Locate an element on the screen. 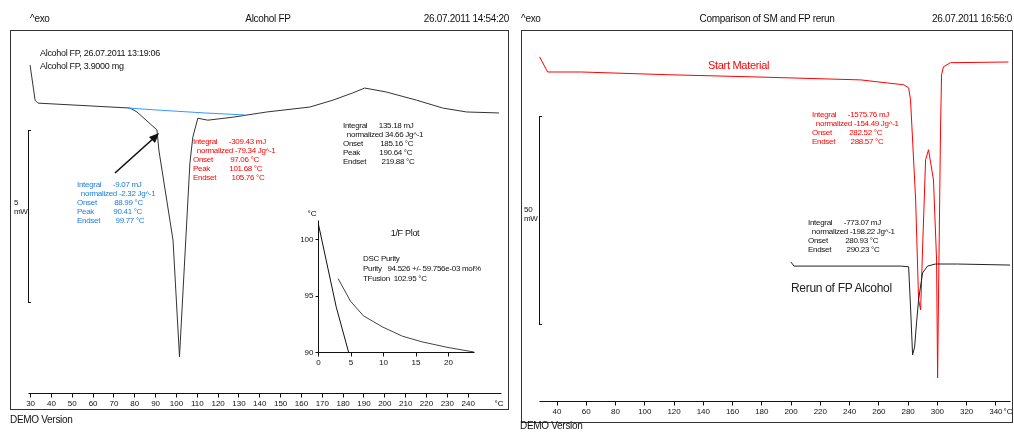 The height and width of the screenshot is (433, 1014). chart-title: Alcohol FP is located at coordinates (268, 18).